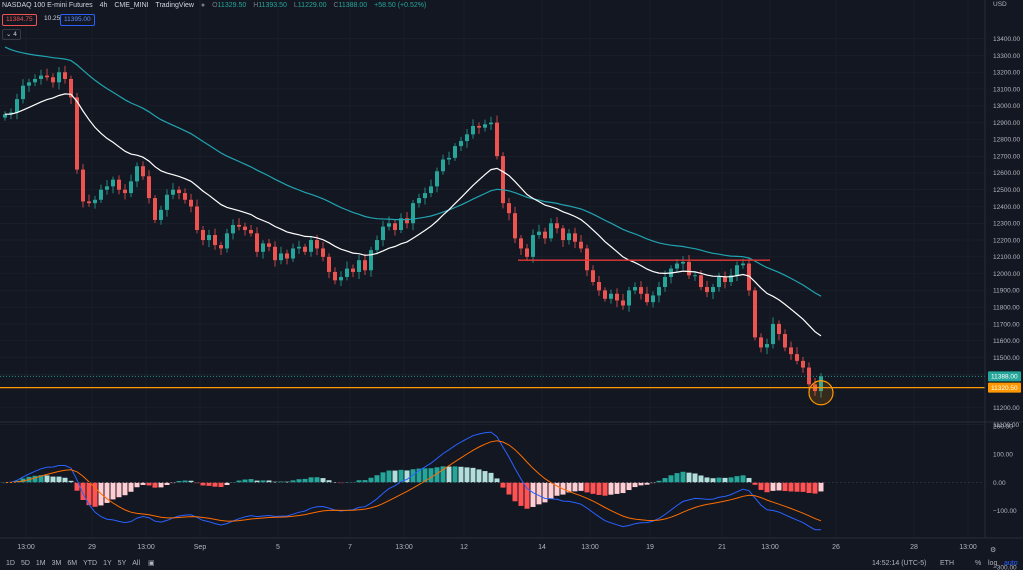  What do you see at coordinates (40, 563) in the screenshot?
I see `tf-1m: 1M` at bounding box center [40, 563].